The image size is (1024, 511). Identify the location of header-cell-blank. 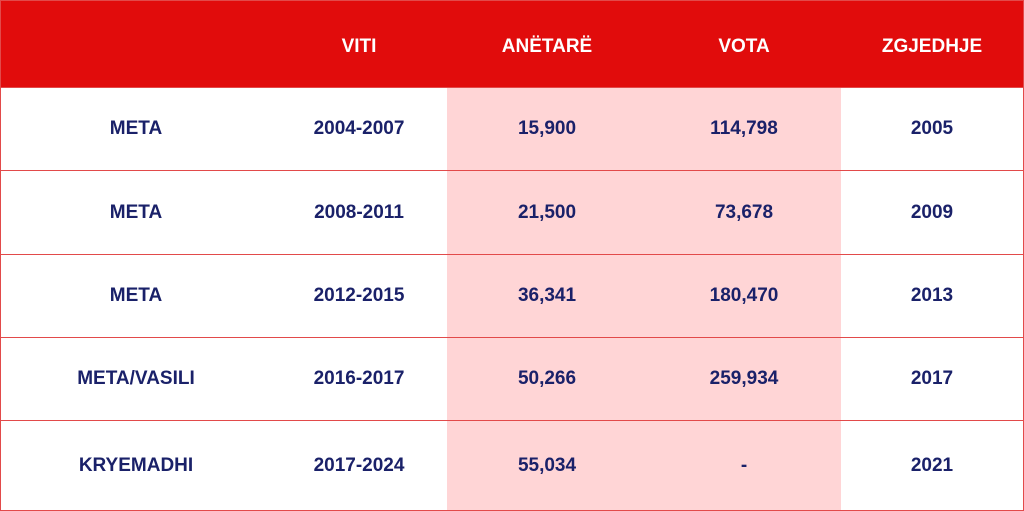
(136, 44).